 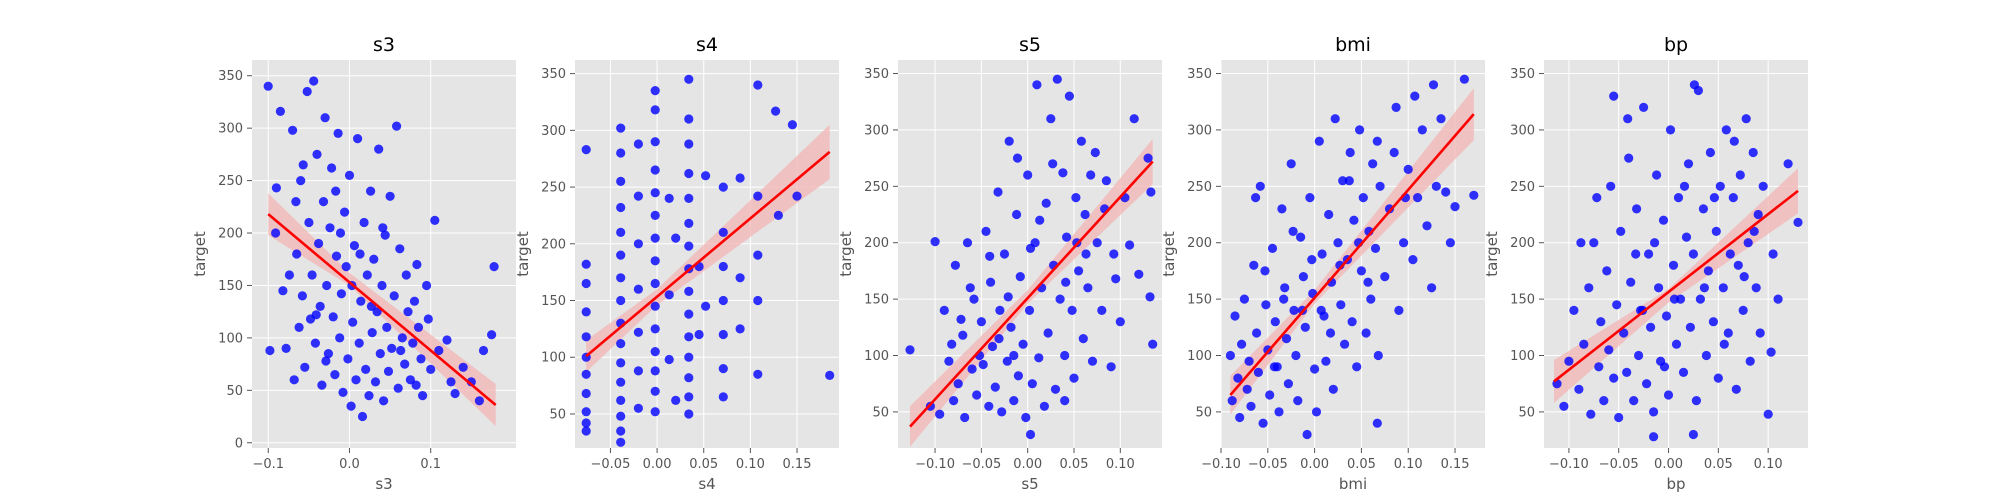 What do you see at coordinates (268, 464) in the screenshot?
I see `x-tick-label: −0.1` at bounding box center [268, 464].